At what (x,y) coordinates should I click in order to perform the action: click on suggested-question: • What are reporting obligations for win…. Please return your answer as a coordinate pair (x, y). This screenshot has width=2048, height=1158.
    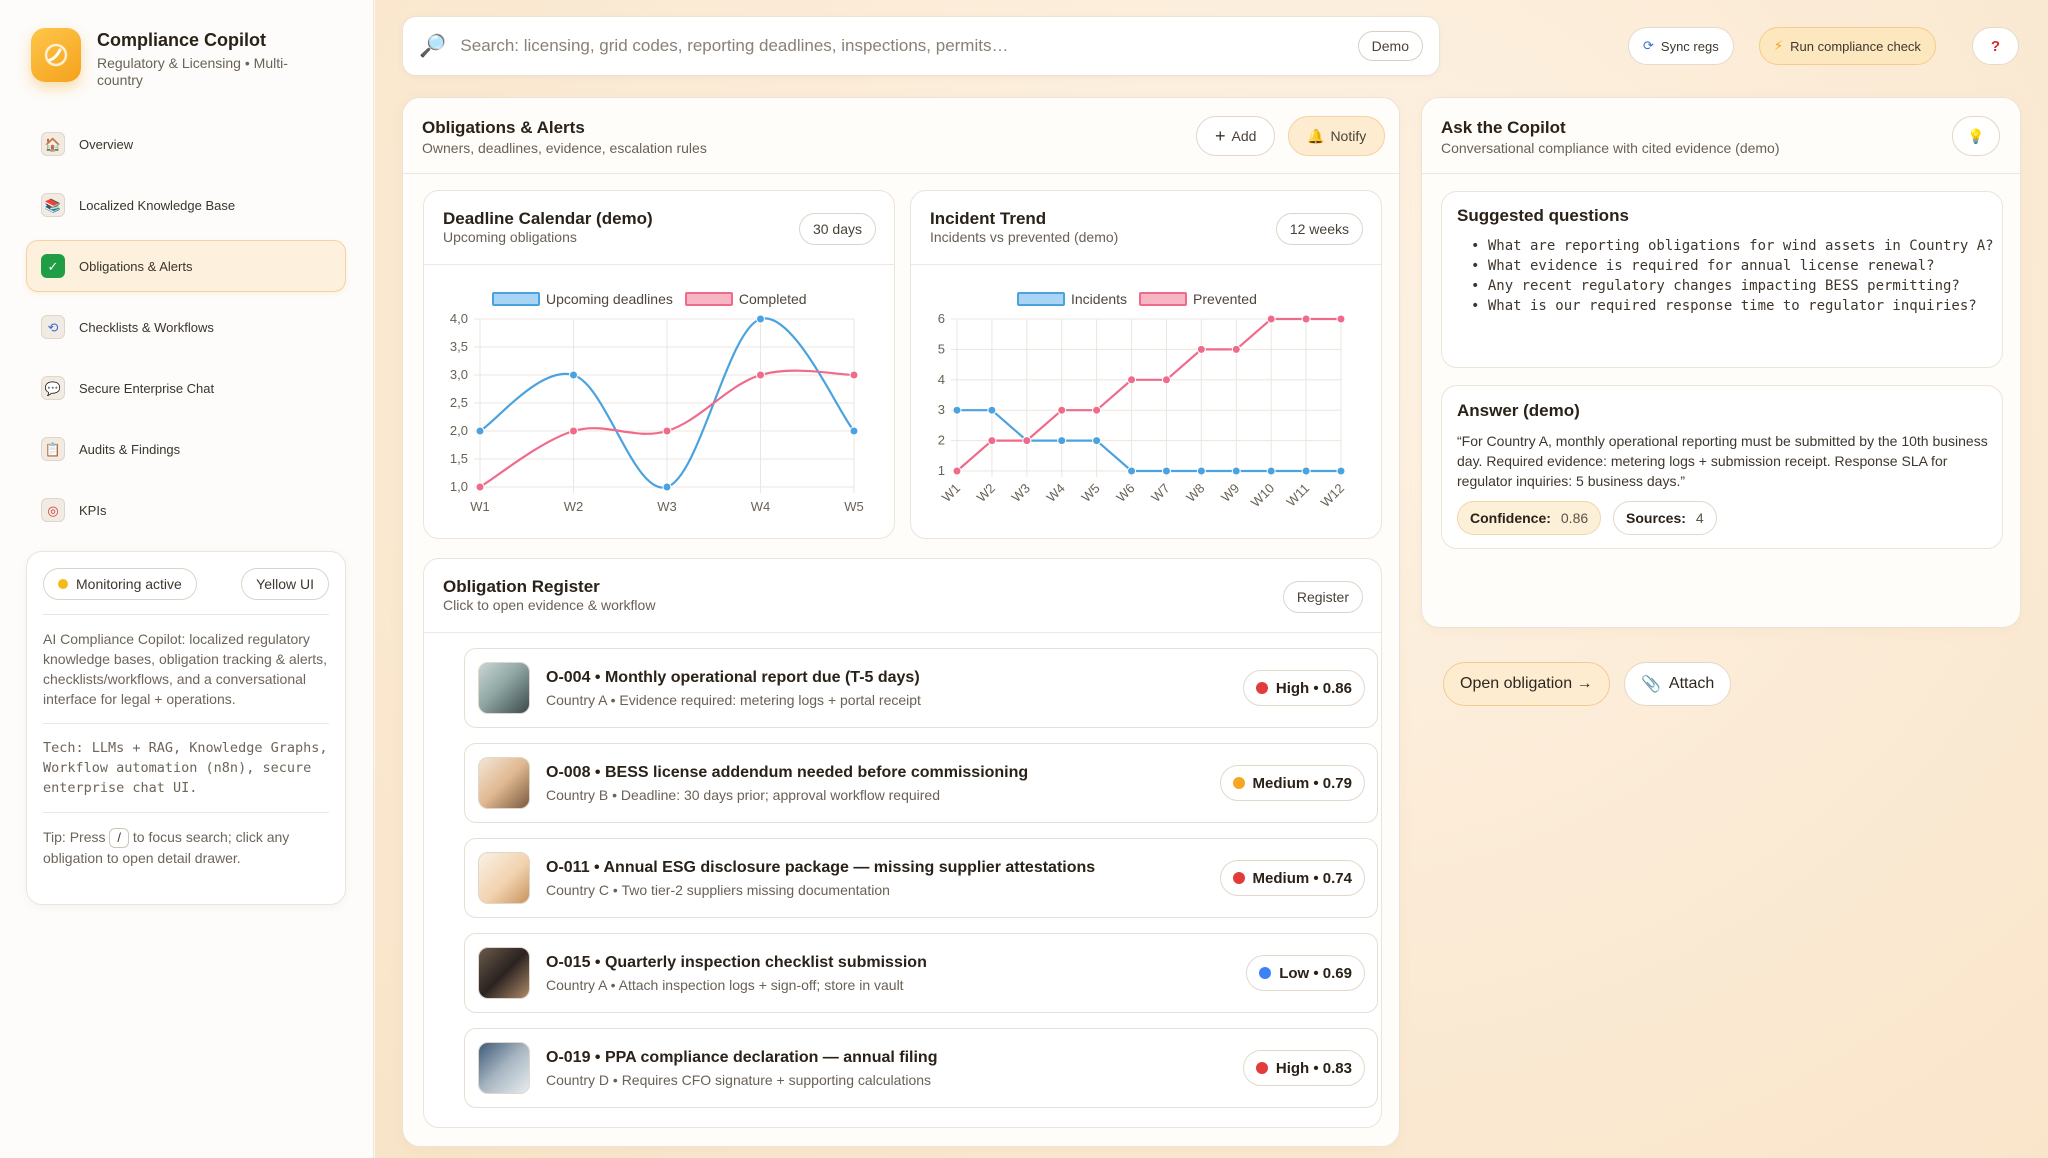
    Looking at the image, I should click on (1732, 246).